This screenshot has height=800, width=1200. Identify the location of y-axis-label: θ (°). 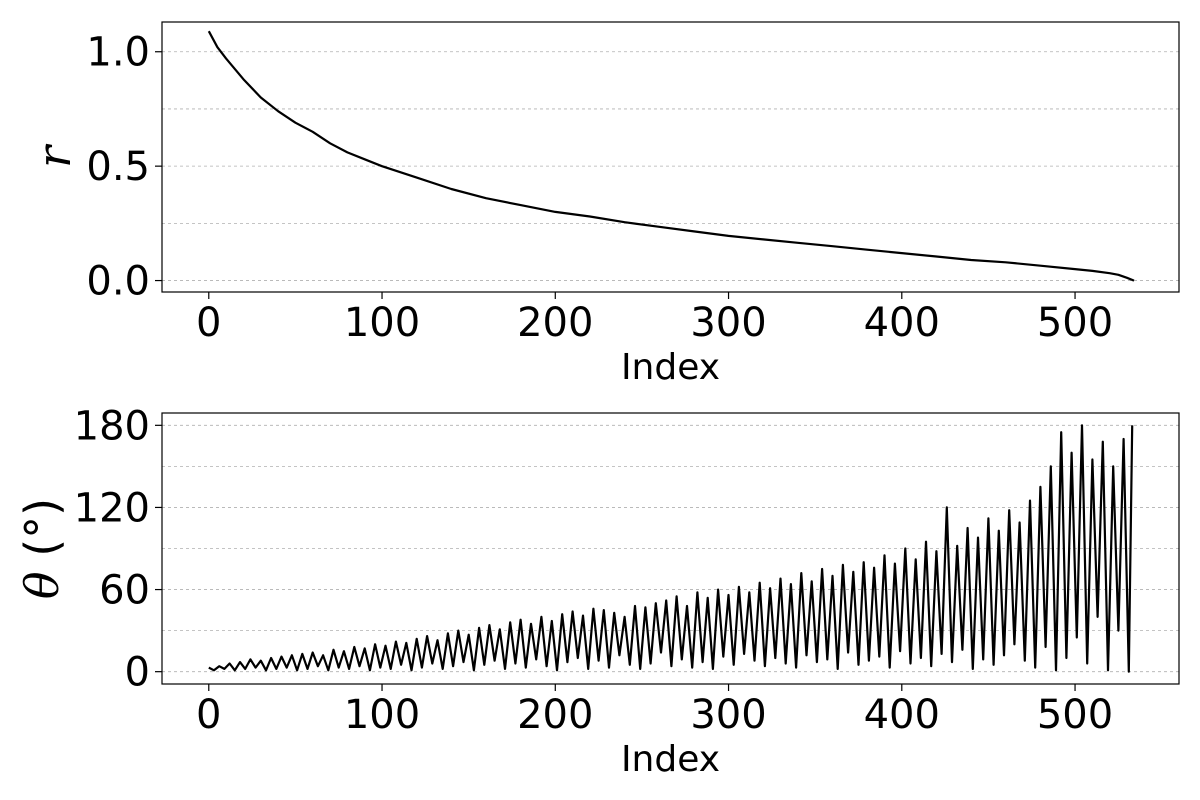
(42, 548).